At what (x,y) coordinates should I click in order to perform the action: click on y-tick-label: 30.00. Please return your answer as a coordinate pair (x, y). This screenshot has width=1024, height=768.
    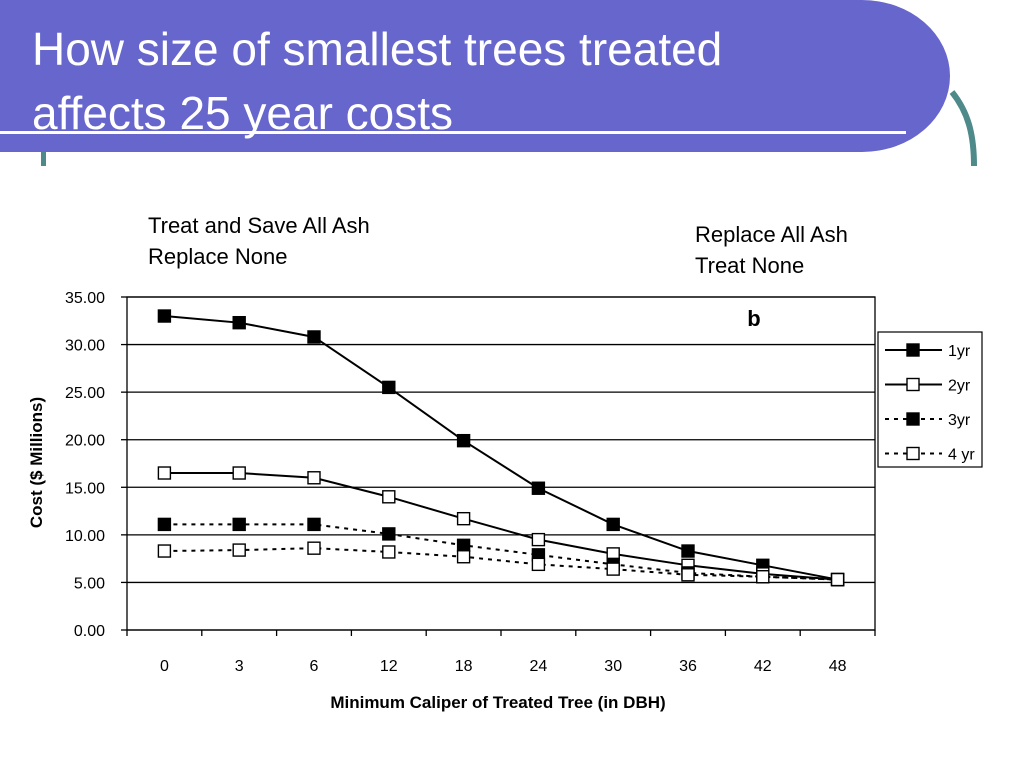
    Looking at the image, I should click on (85, 346).